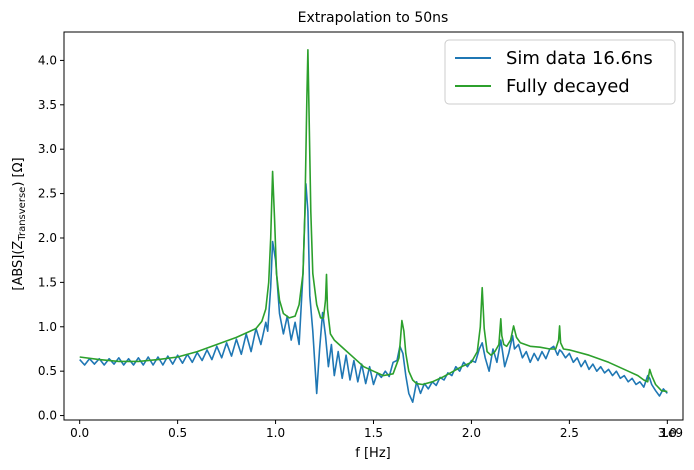 The height and width of the screenshot is (470, 694). Describe the element at coordinates (47, 371) in the screenshot. I see `y-tick-label: 0.5` at that location.